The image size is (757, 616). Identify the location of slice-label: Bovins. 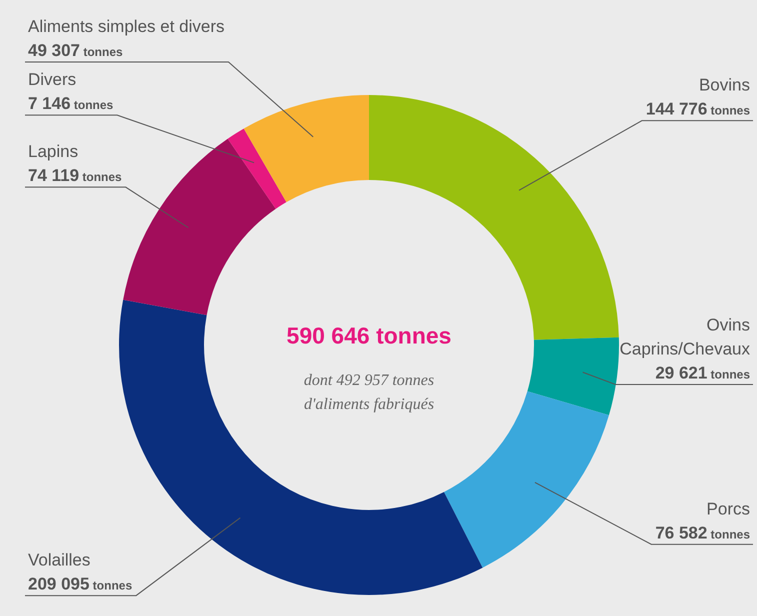
(724, 85).